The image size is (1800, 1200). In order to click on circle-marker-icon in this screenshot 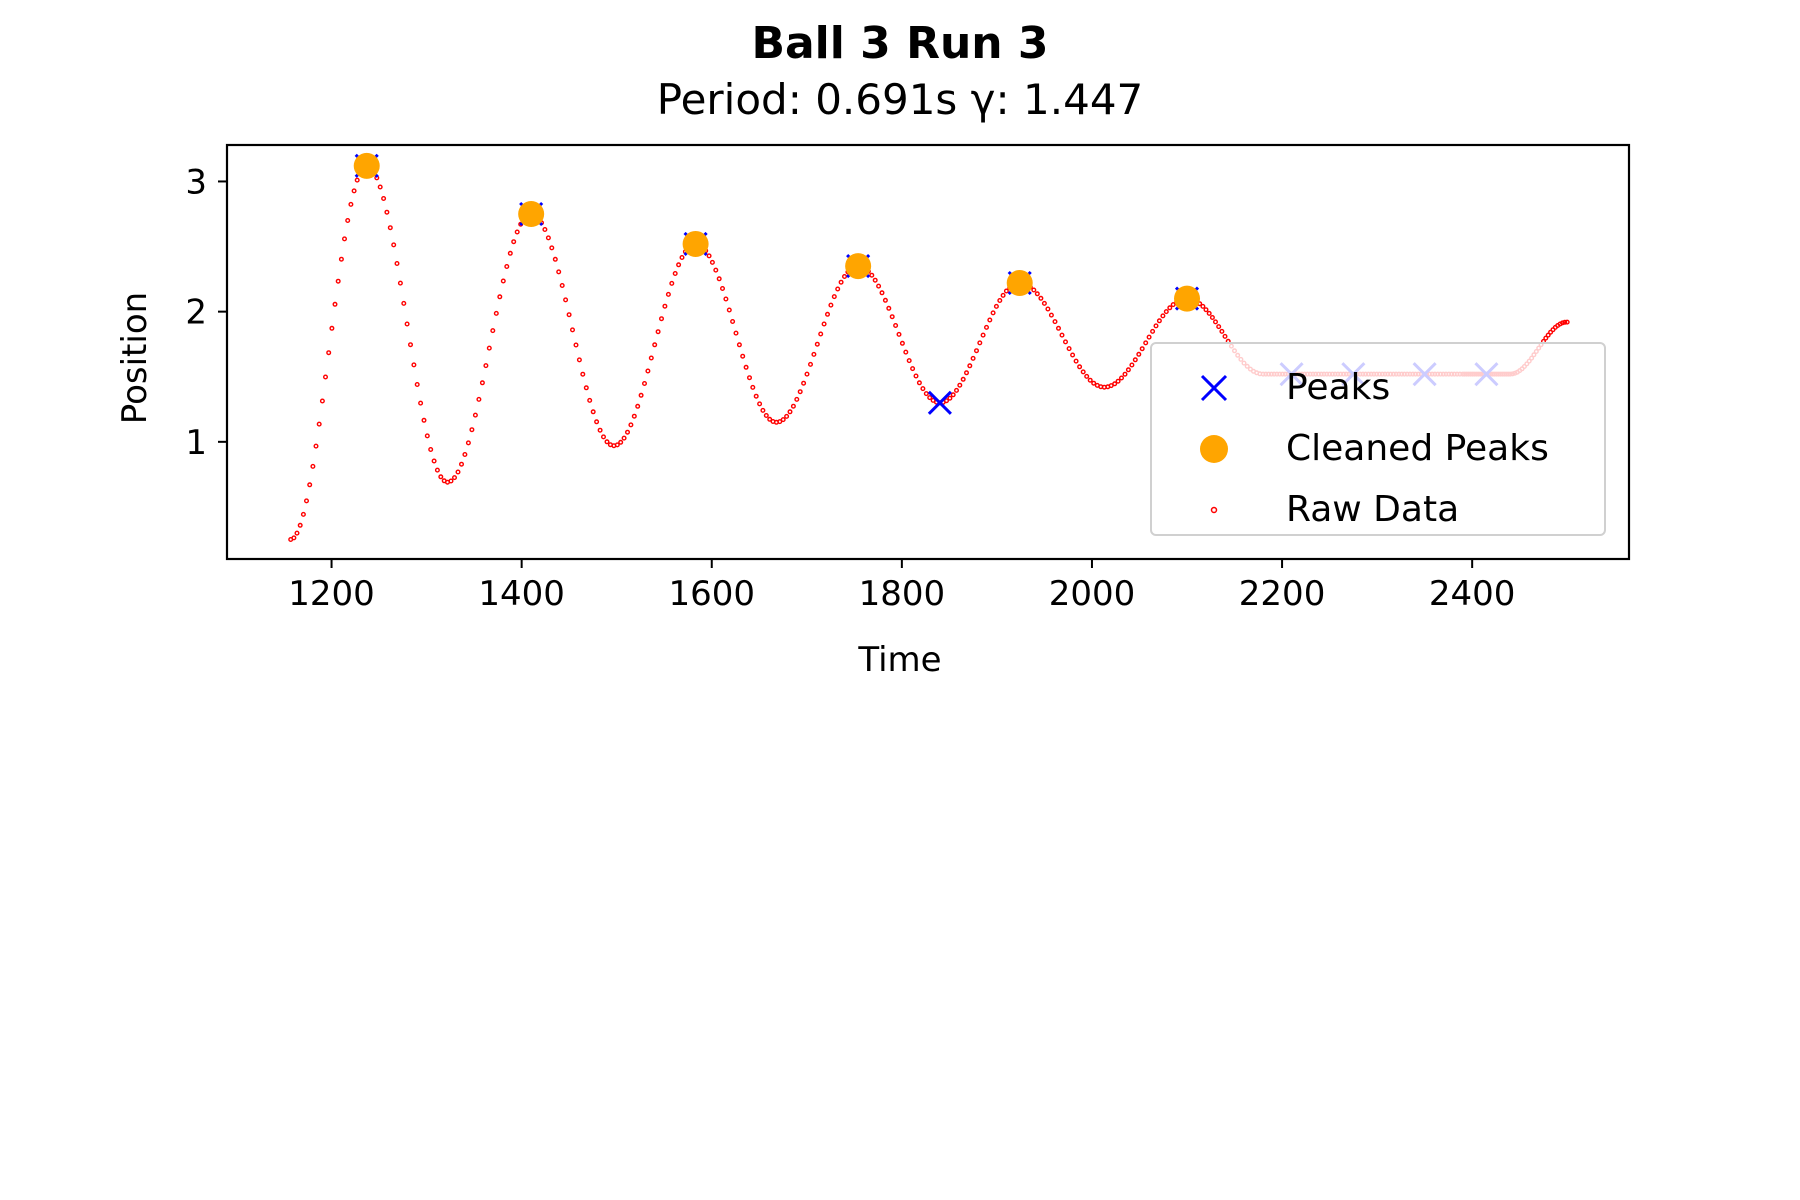, I will do `click(1214, 449)`.